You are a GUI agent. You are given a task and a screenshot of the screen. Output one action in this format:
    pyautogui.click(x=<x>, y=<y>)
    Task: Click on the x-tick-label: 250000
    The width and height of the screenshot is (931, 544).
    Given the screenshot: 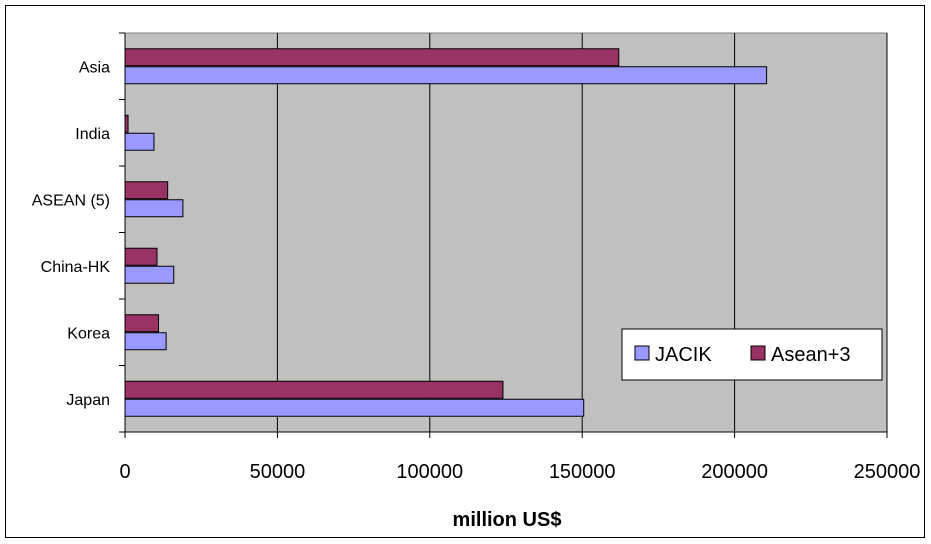 What is the action you would take?
    pyautogui.click(x=887, y=472)
    